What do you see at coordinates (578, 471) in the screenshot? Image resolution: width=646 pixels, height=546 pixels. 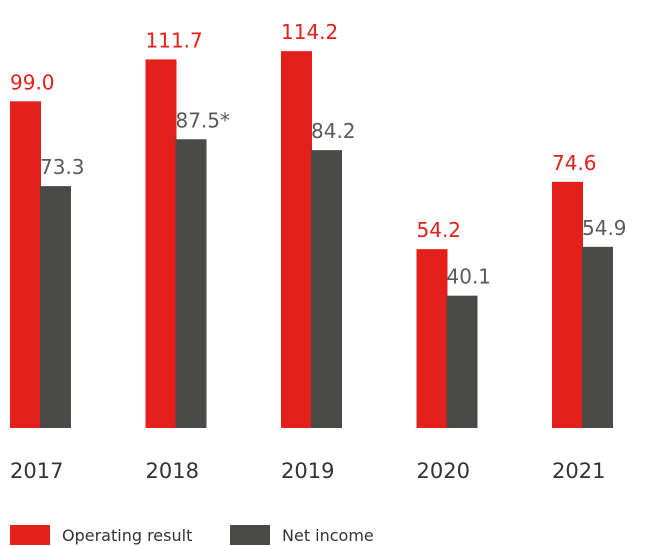 I see `x-tick-label: 2021` at bounding box center [578, 471].